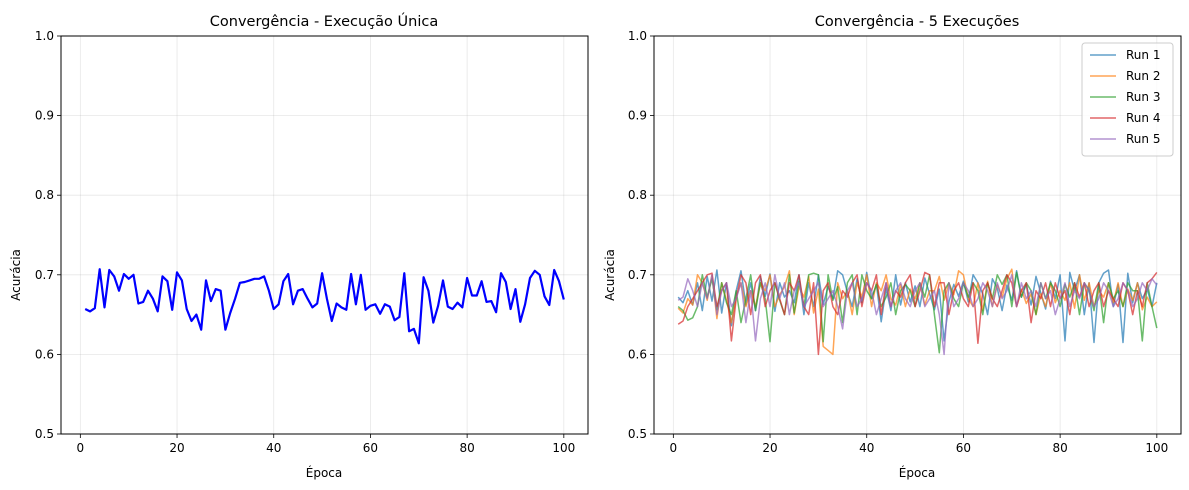 Image resolution: width=1189 pixels, height=490 pixels. Describe the element at coordinates (1143, 118) in the screenshot. I see `legend-entry: Run 4` at that location.